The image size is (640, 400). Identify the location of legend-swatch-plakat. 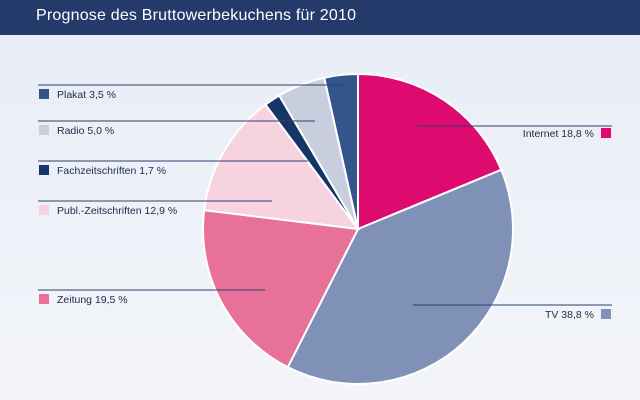
(44, 94).